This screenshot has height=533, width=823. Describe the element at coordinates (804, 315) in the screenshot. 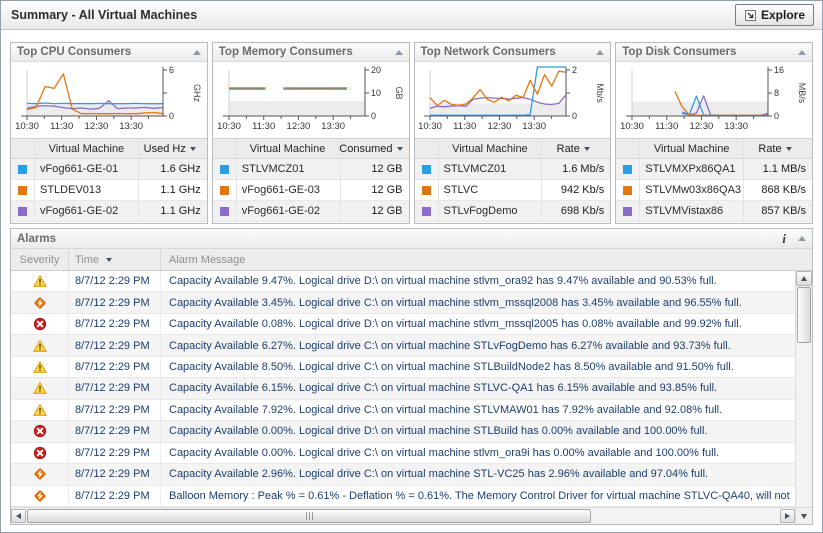

I see `vertical-scrollbar-thumb` at that location.